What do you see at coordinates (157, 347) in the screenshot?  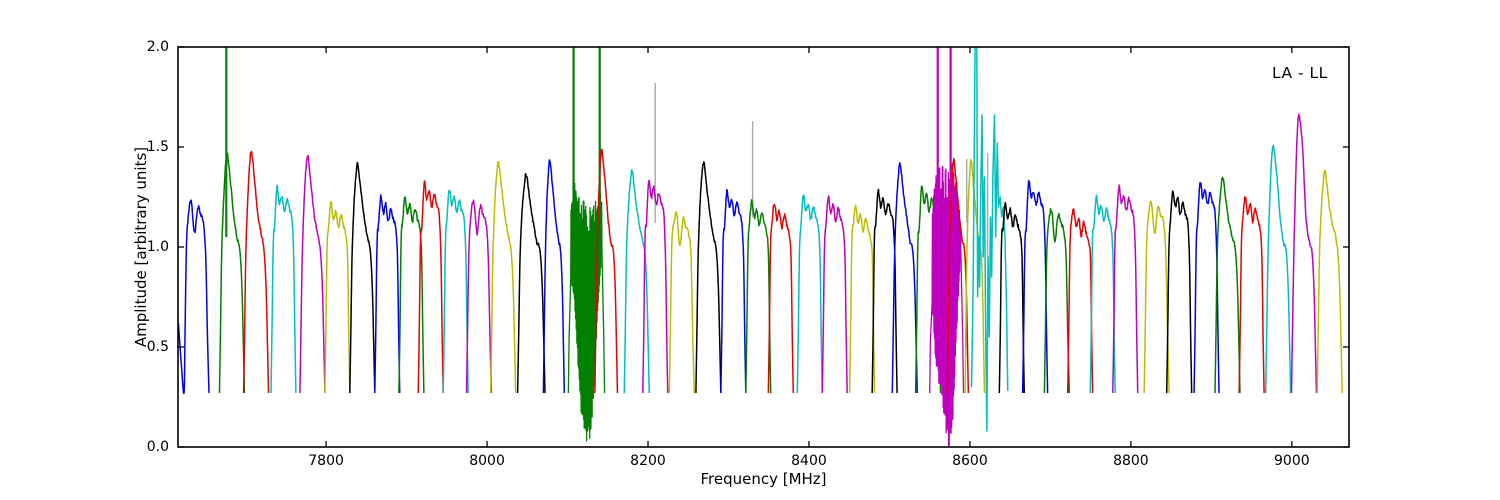 I see `y-tick-label: 0.5` at bounding box center [157, 347].